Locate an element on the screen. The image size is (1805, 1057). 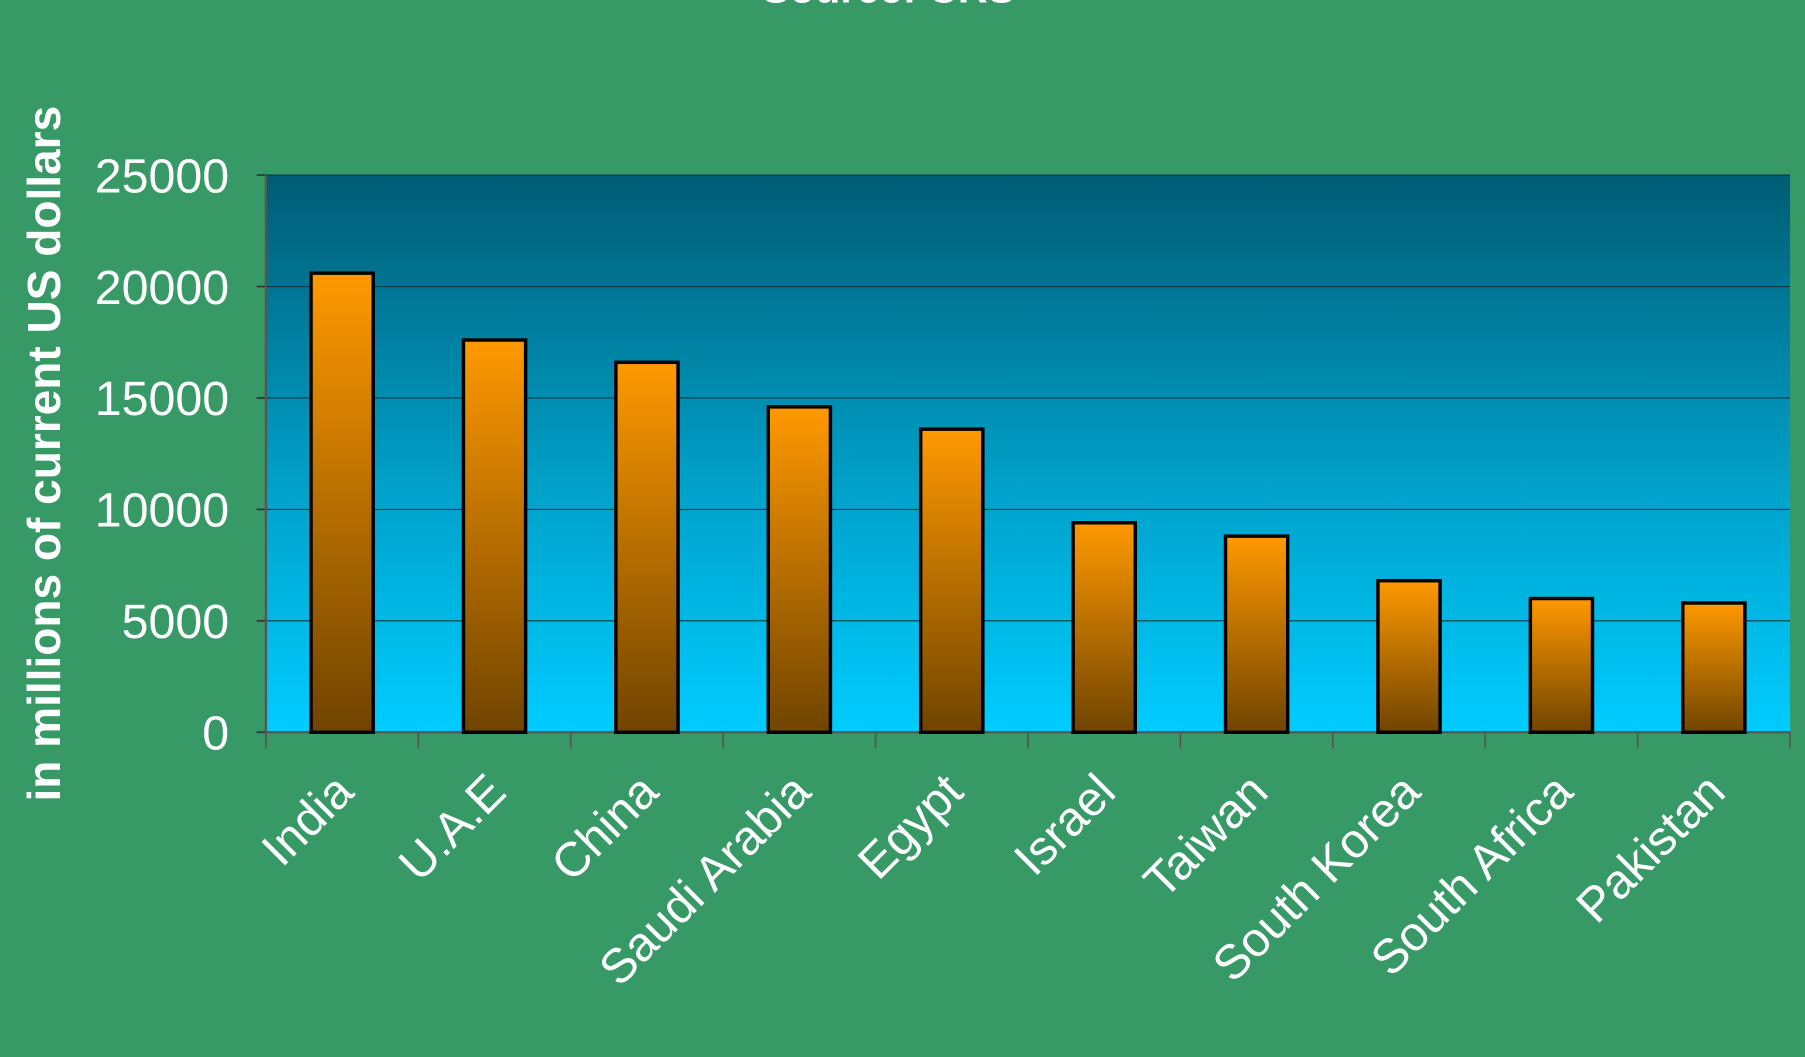
y-tick-label: 0 is located at coordinates (215, 734).